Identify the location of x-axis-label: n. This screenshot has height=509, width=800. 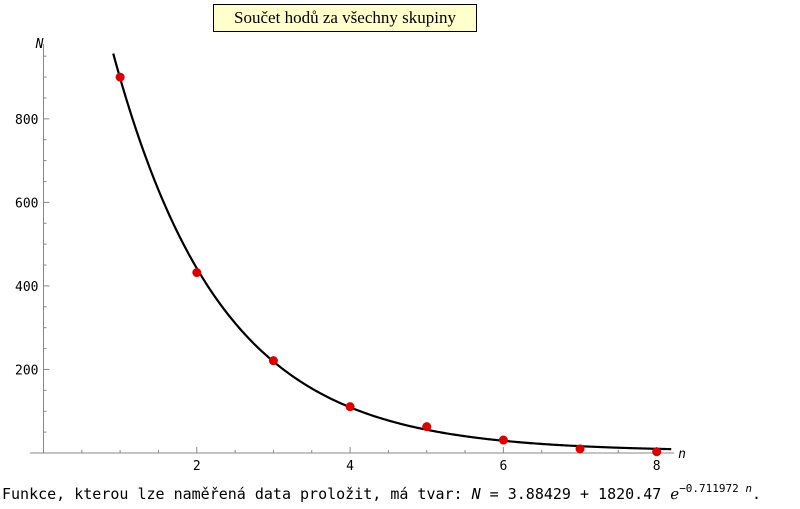
(682, 454).